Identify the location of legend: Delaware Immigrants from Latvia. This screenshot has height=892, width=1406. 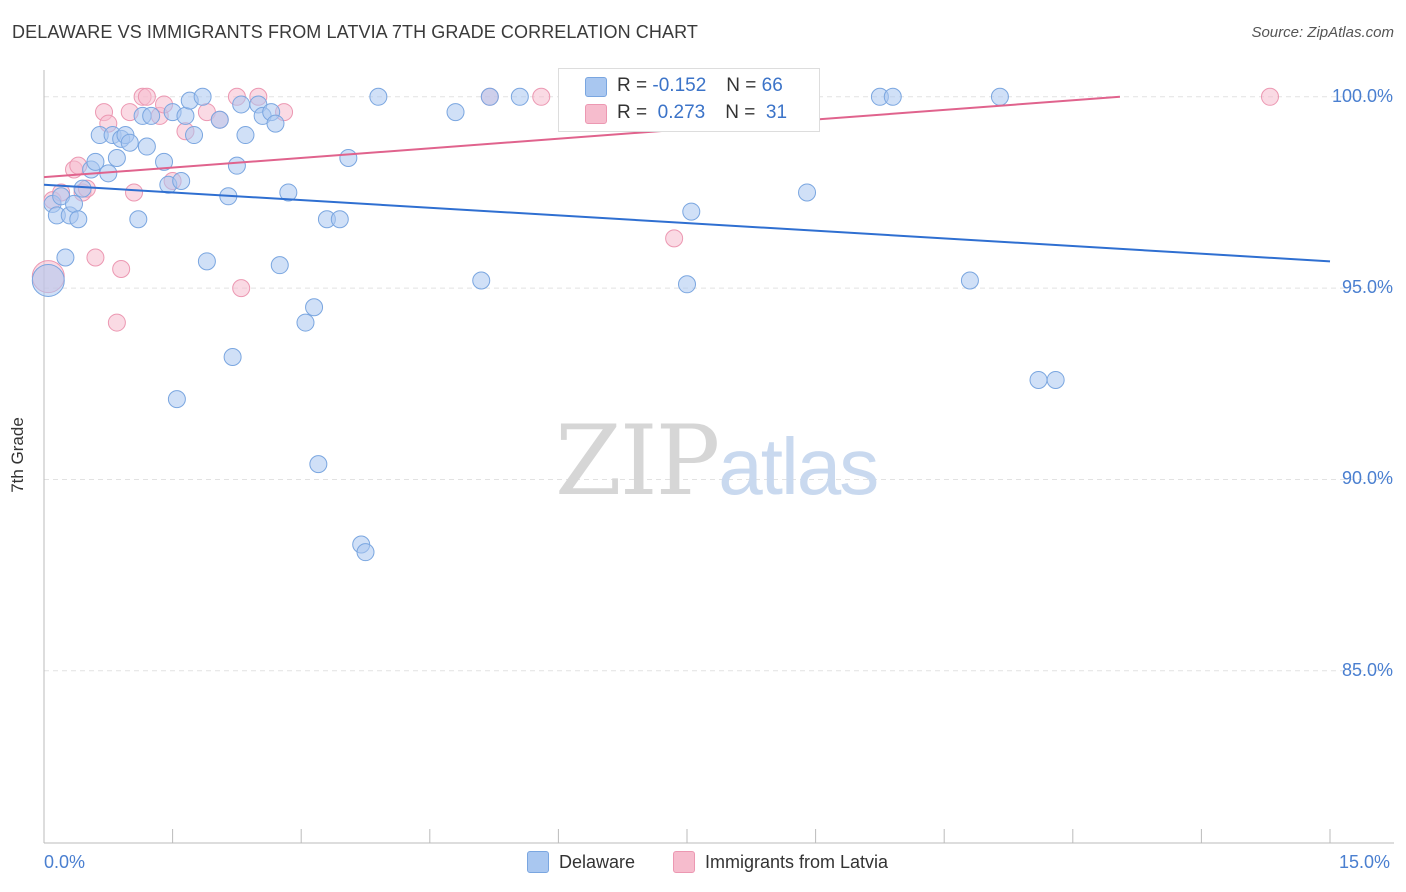
(703, 864).